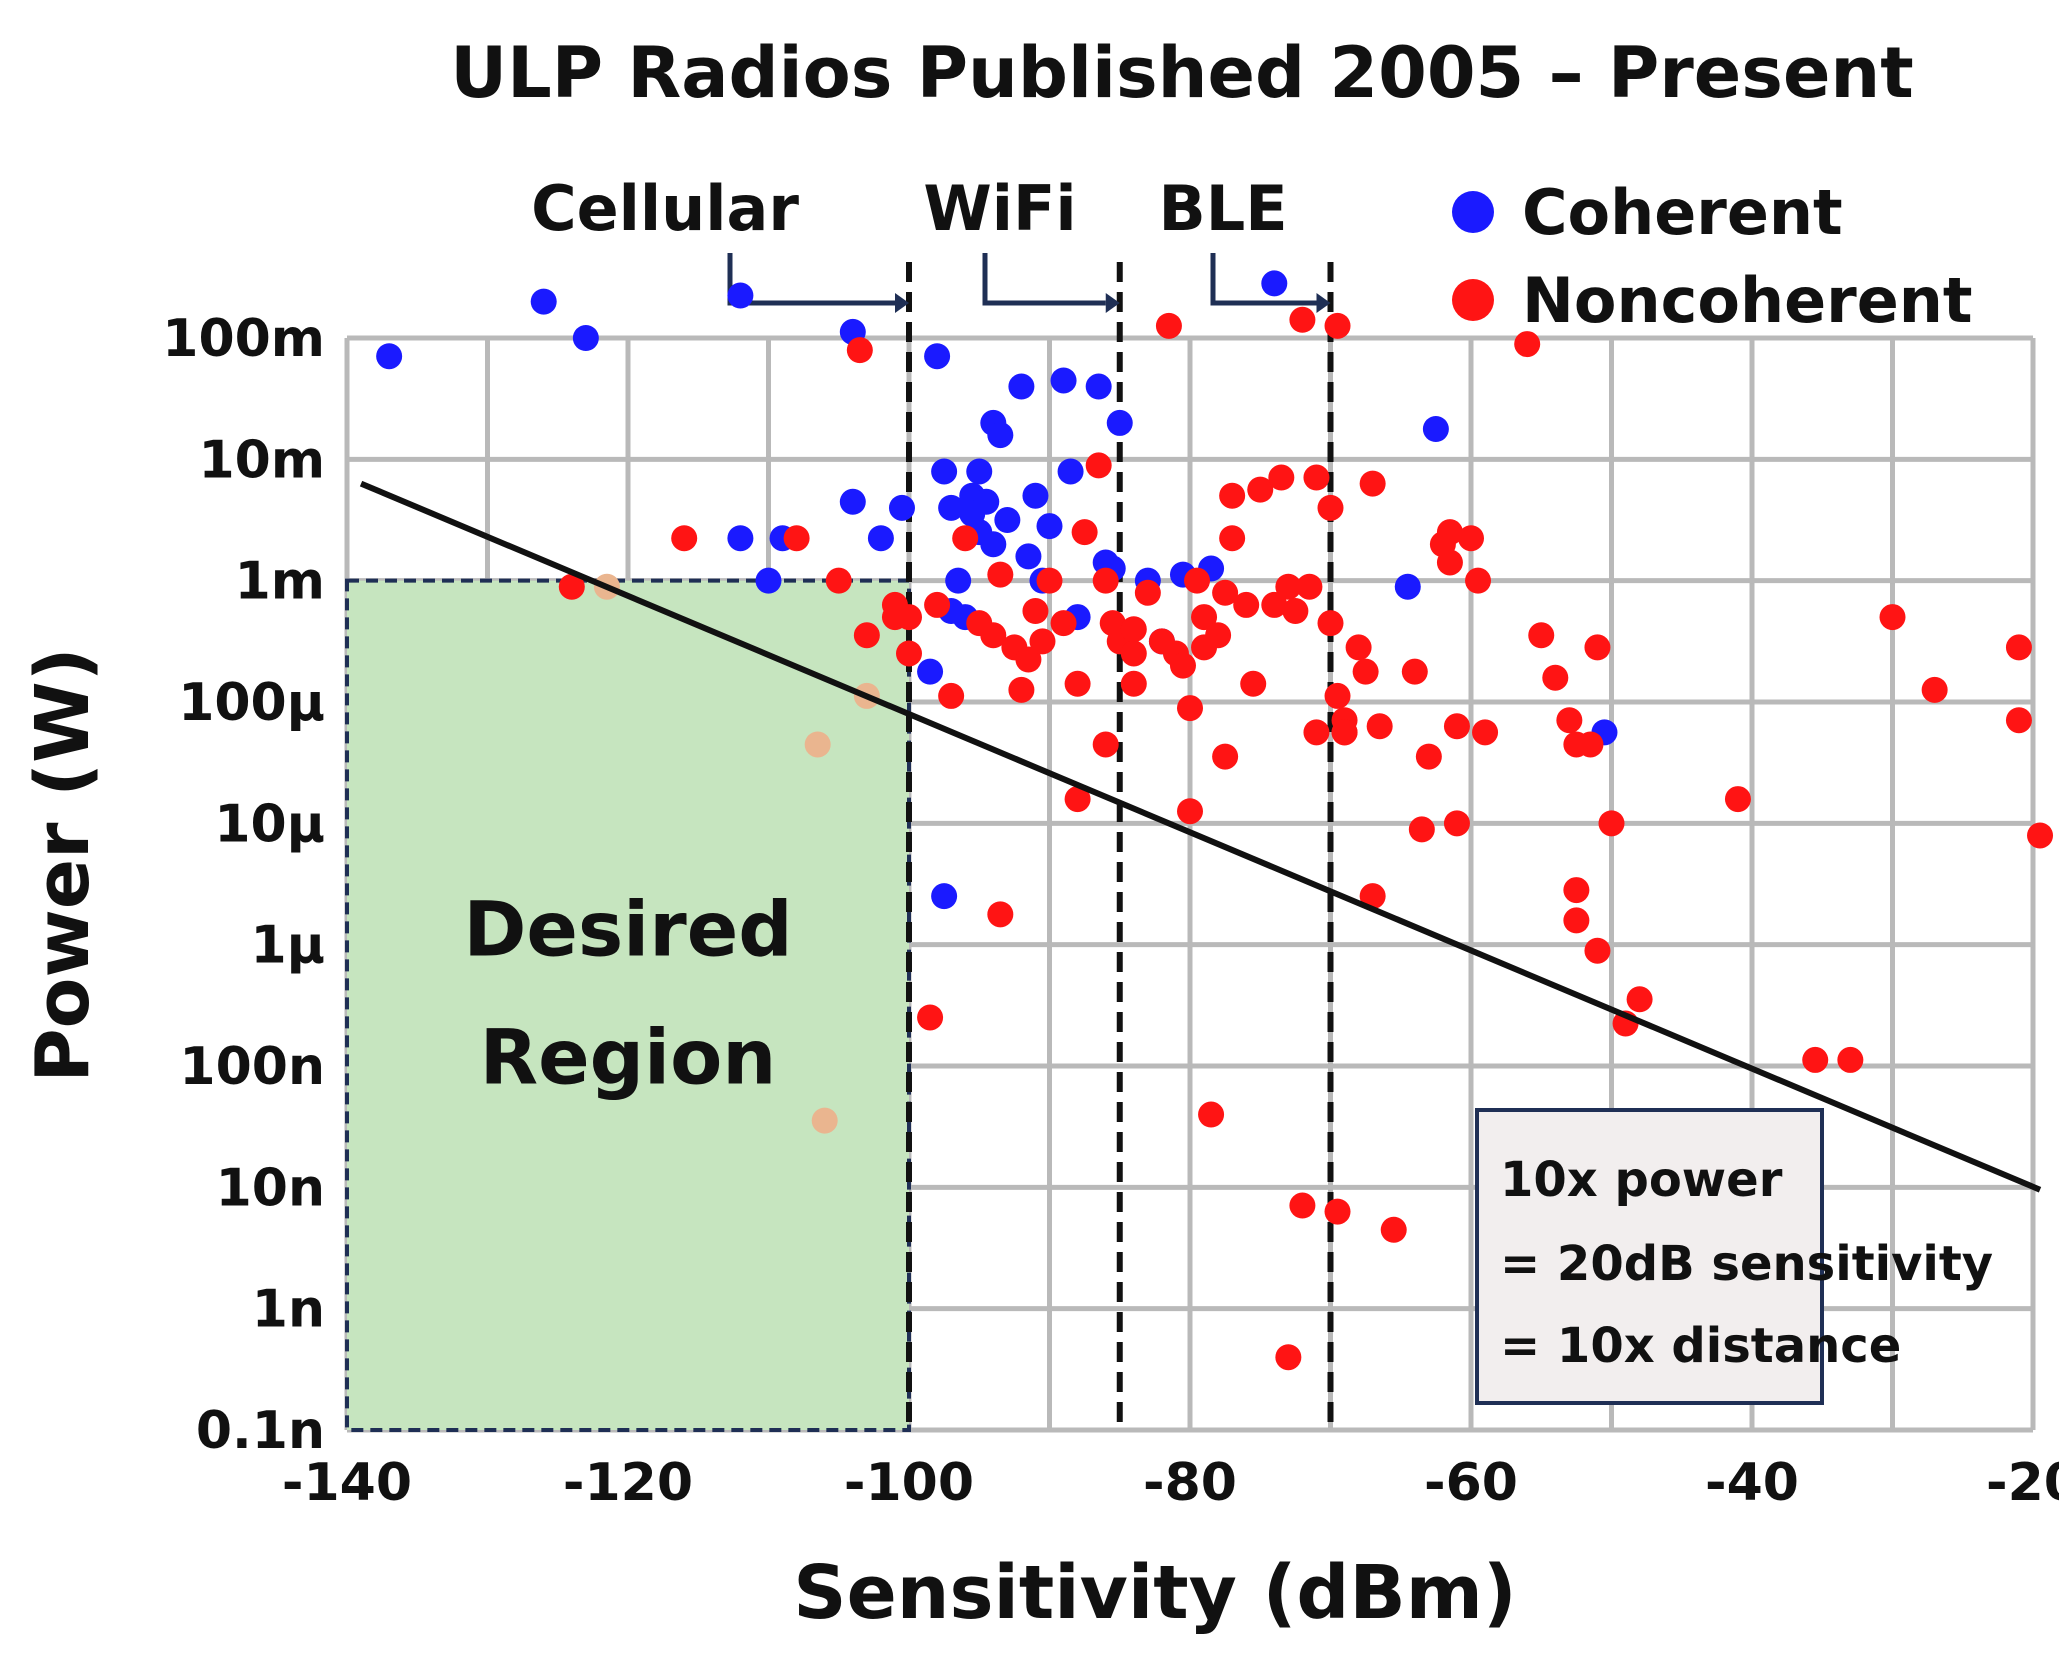 Image resolution: width=2059 pixels, height=1666 pixels. Describe the element at coordinates (1641, 1180) in the screenshot. I see `annotation-line-1: 10x power` at that location.